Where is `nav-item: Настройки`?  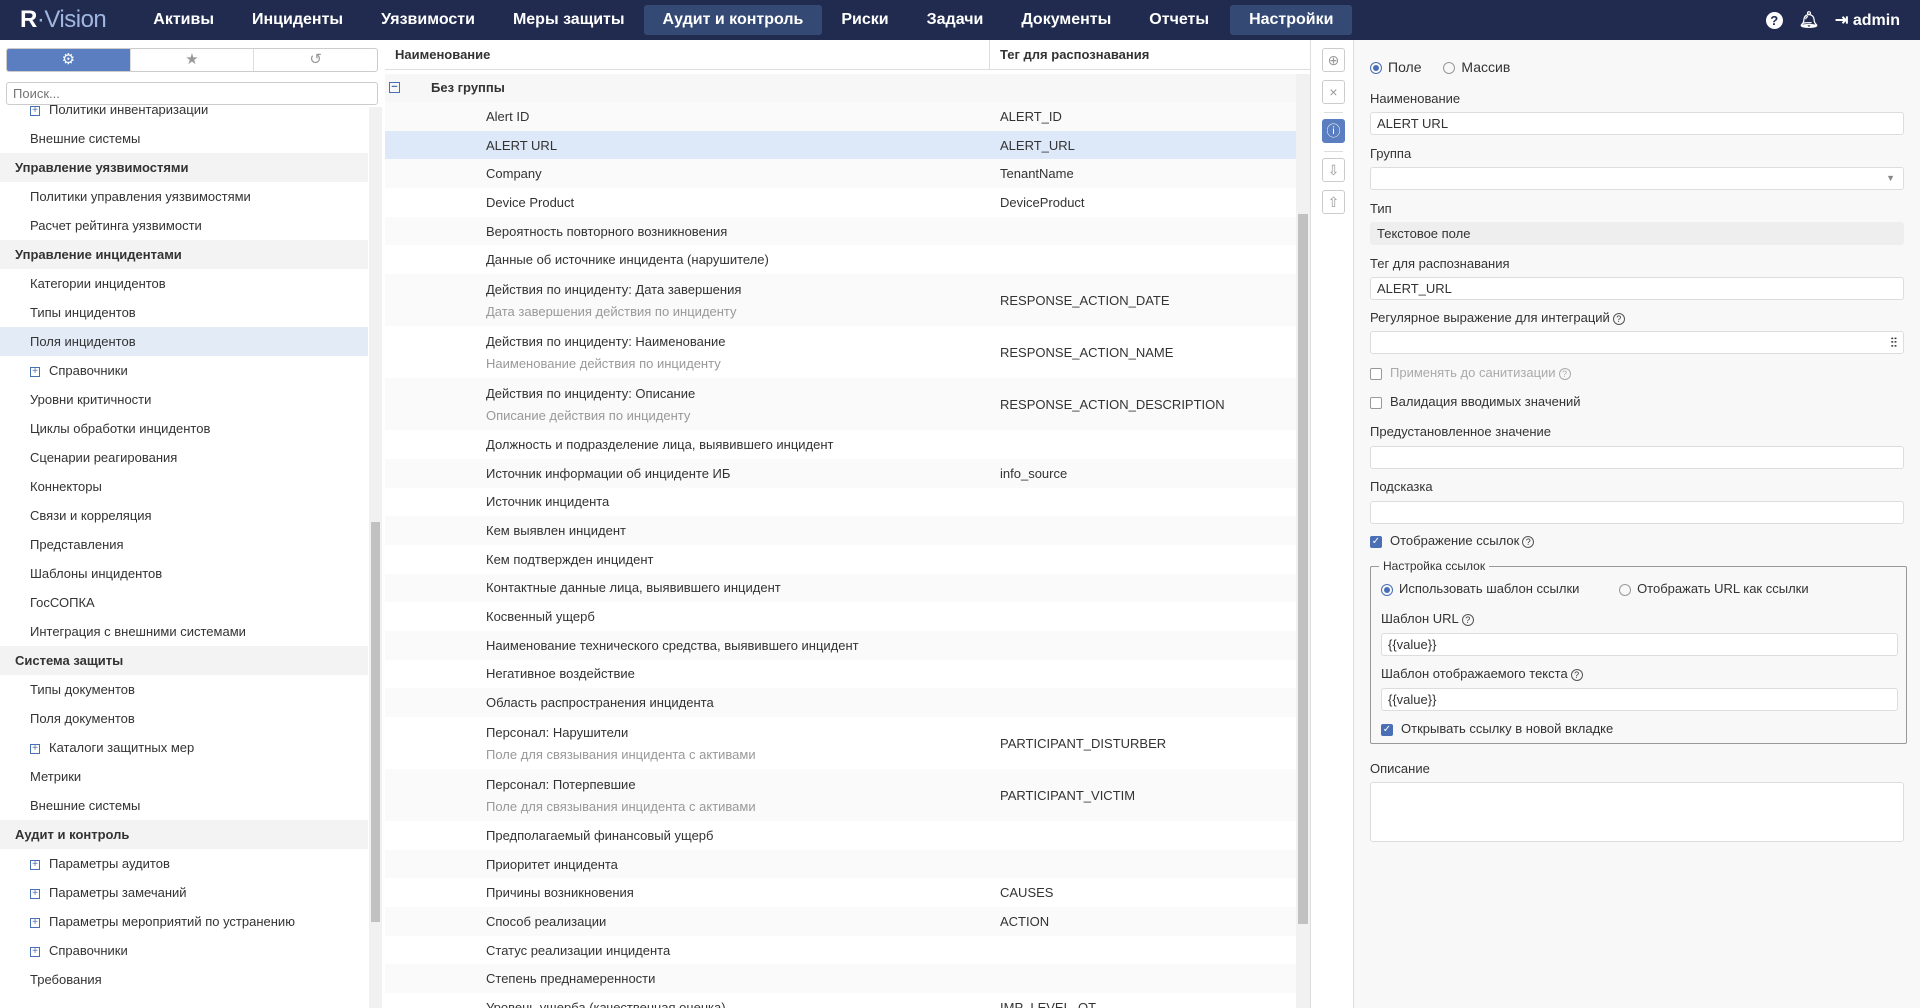
nav-item: Настройки is located at coordinates (1291, 20).